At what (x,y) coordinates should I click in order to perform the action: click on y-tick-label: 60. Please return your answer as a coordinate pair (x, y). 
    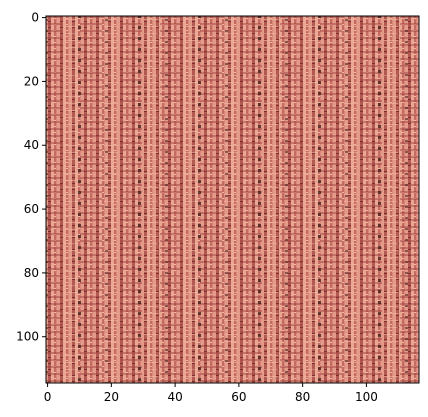
    Looking at the image, I should click on (31, 209).